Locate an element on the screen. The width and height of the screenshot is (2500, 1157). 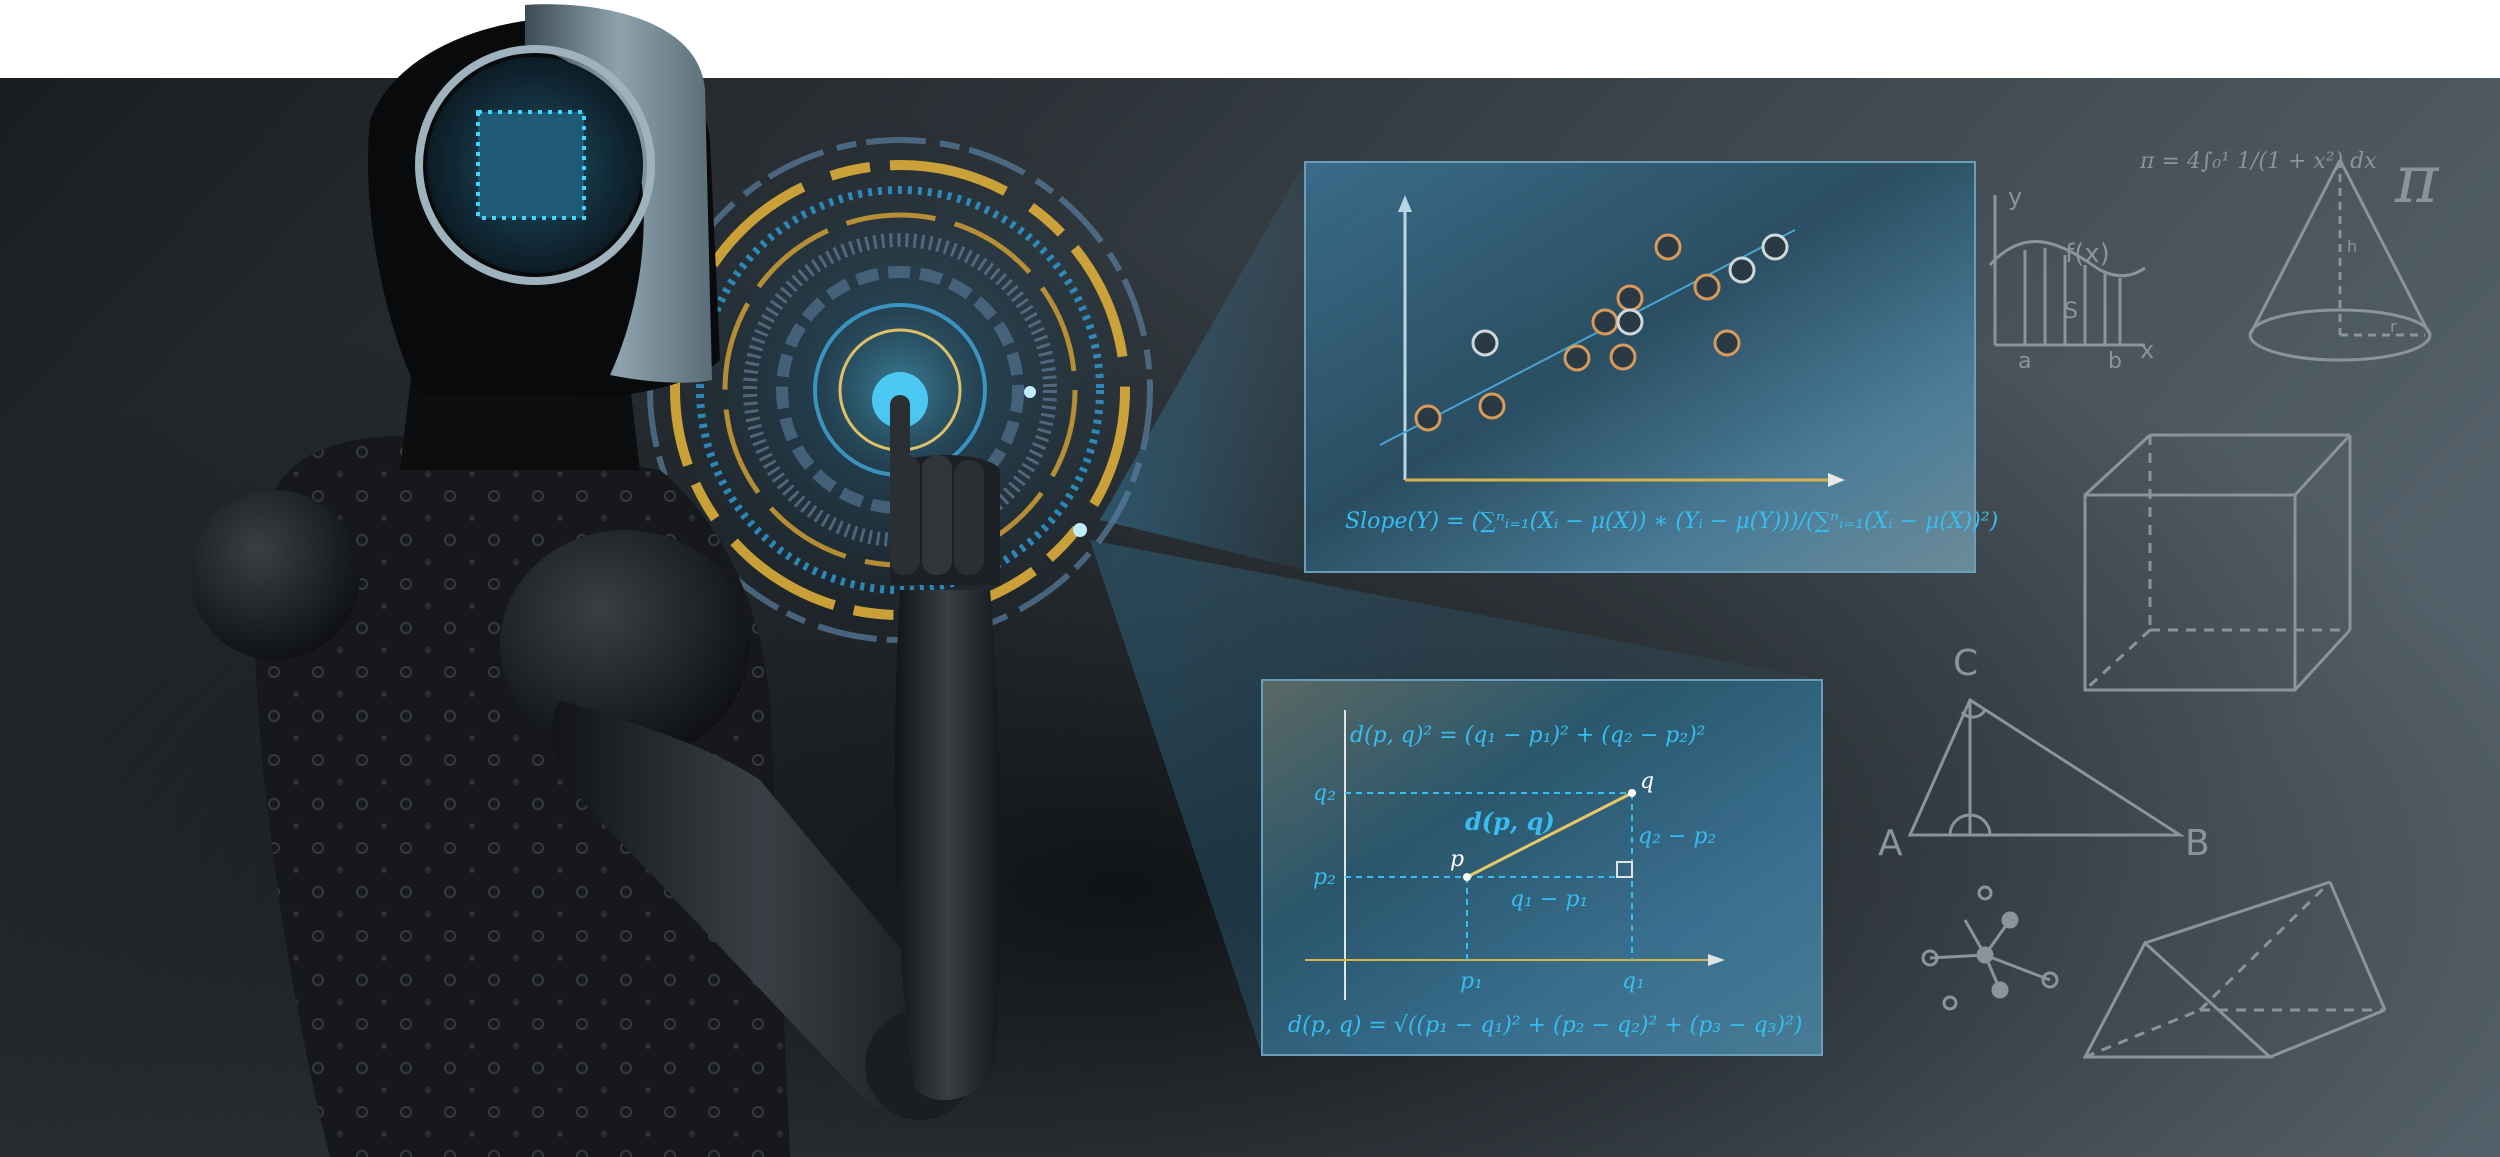
cone-sketch is located at coordinates (2340, 260).